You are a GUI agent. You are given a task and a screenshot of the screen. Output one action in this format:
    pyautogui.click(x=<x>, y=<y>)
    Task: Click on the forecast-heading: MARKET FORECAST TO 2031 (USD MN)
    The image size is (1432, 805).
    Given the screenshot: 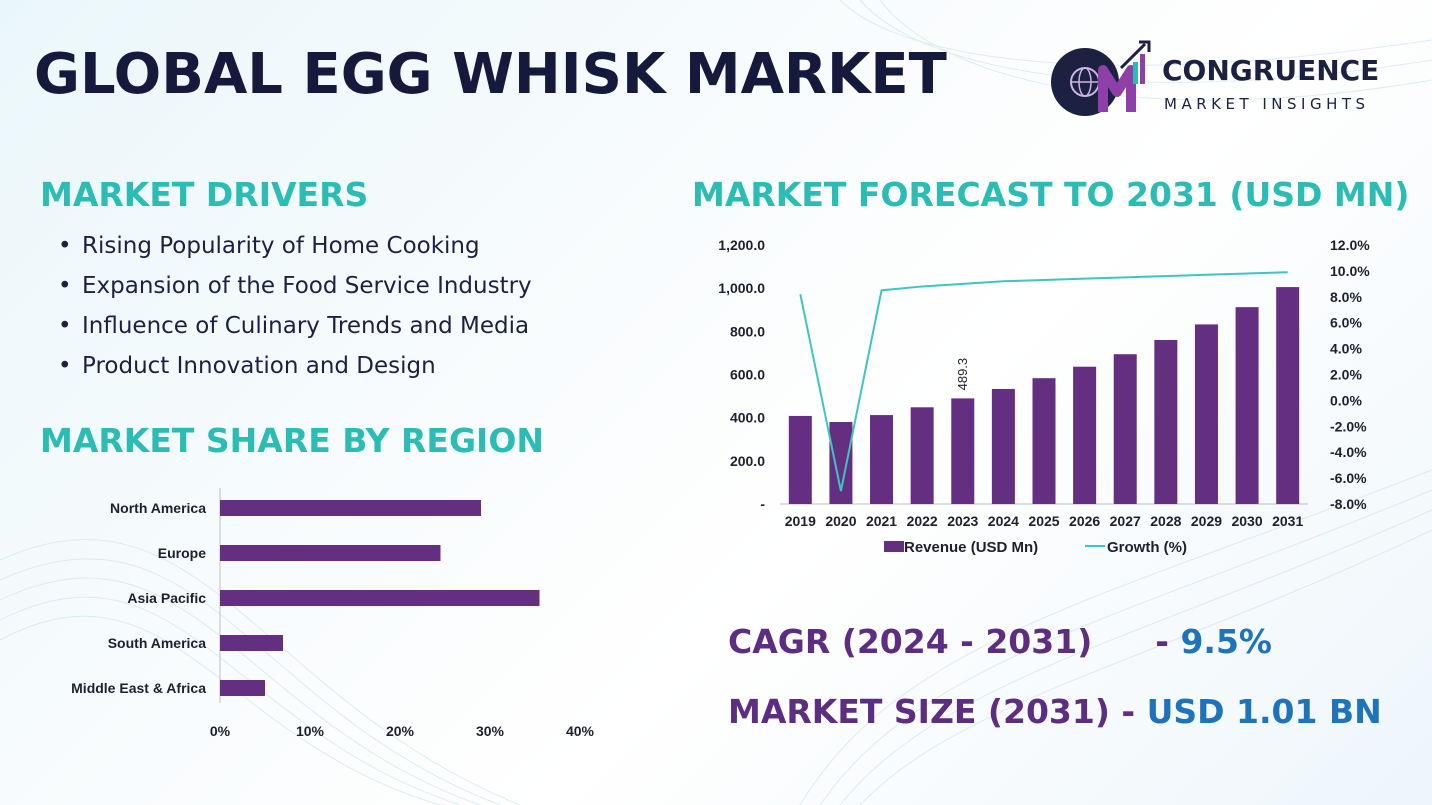 What is the action you would take?
    pyautogui.click(x=1051, y=194)
    